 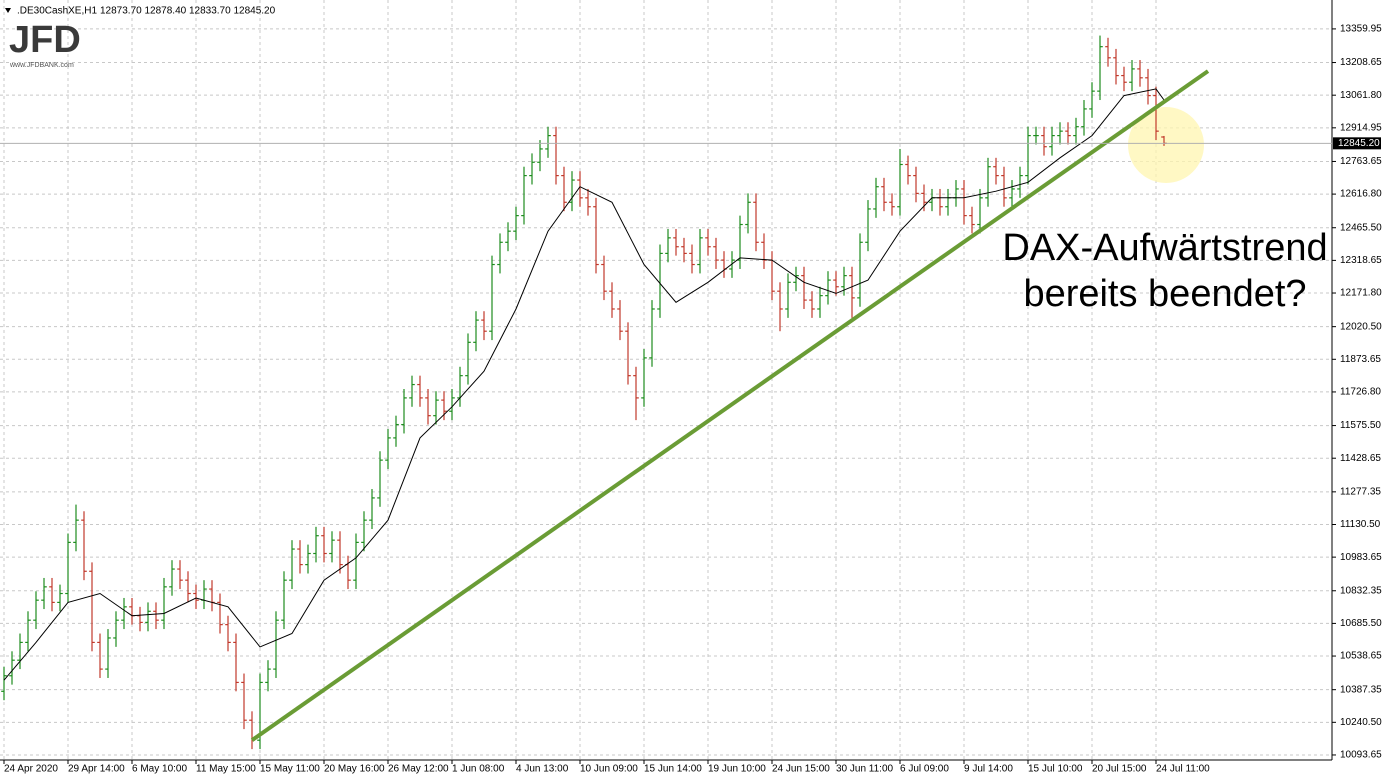 I want to click on x-tick-label: 4 Jun 13:00, so click(x=542, y=769).